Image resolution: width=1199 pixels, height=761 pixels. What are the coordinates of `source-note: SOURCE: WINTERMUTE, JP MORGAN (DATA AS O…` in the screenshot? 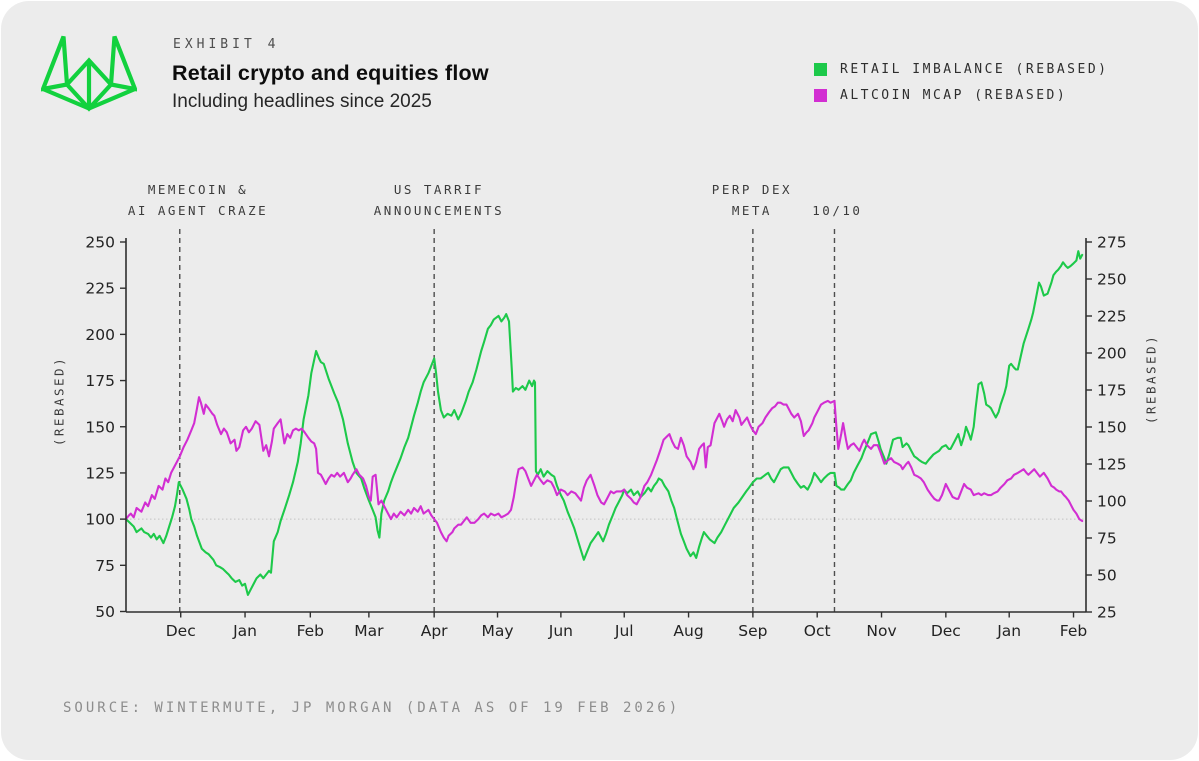 It's located at (372, 708).